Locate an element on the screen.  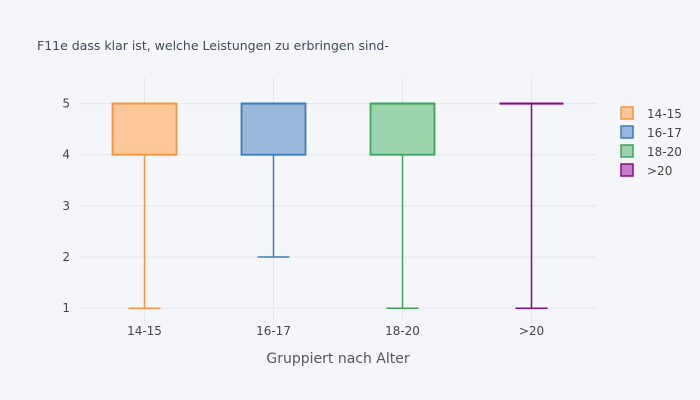
x-tick-label: 18-20 is located at coordinates (402, 331).